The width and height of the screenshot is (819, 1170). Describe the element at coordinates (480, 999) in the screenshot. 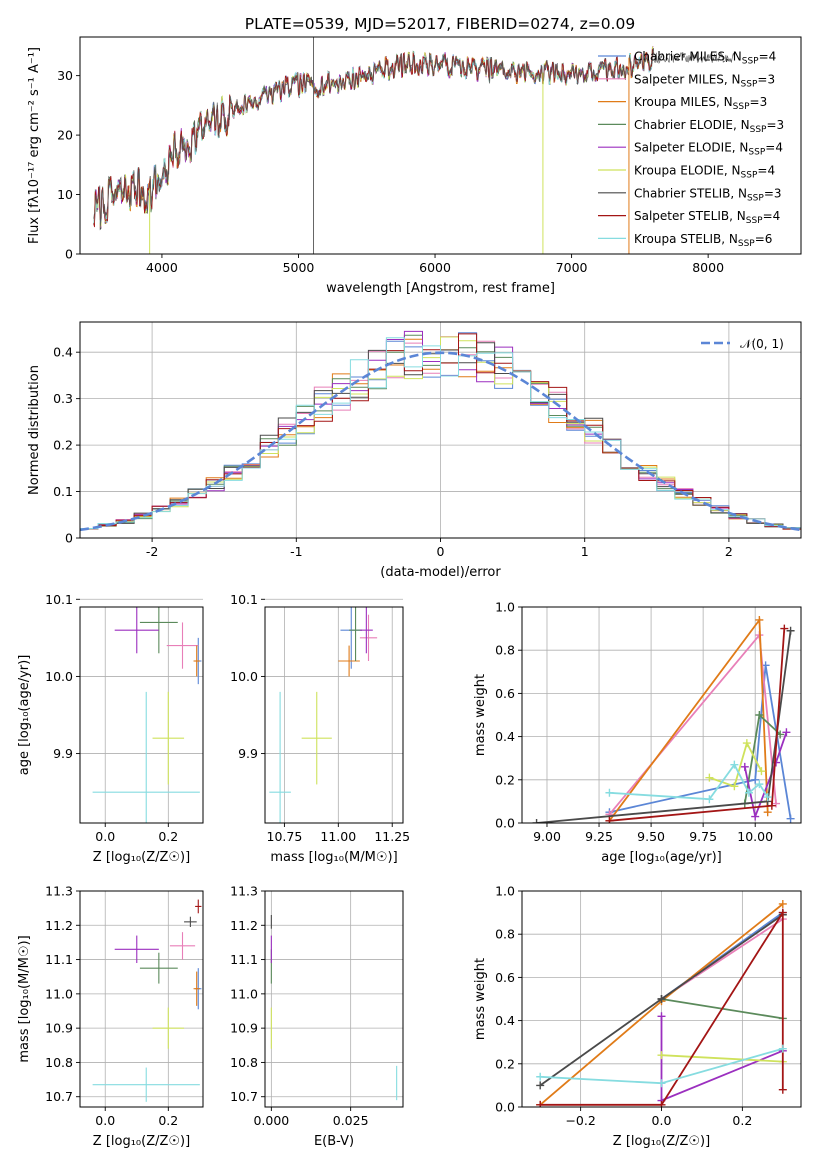

I see `y-axis-label: mass weight` at that location.